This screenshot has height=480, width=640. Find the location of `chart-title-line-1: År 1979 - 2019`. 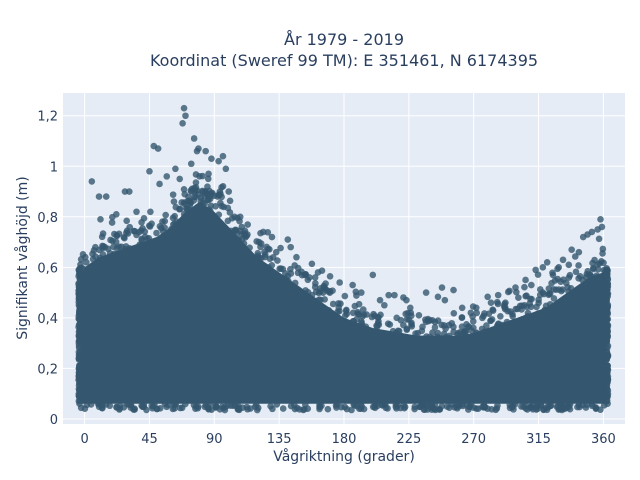

chart-title-line-1: År 1979 - 2019 is located at coordinates (344, 39).